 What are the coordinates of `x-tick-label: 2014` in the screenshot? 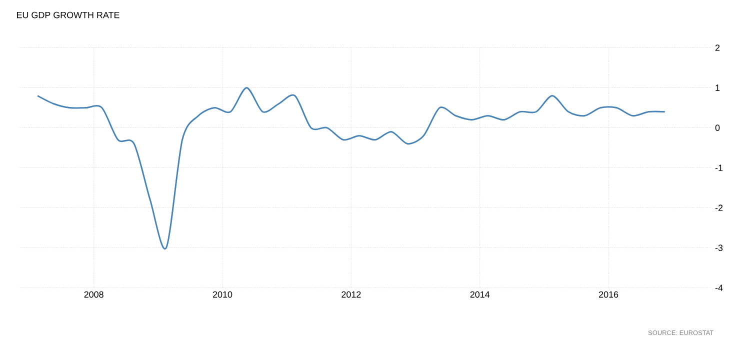 It's located at (480, 294).